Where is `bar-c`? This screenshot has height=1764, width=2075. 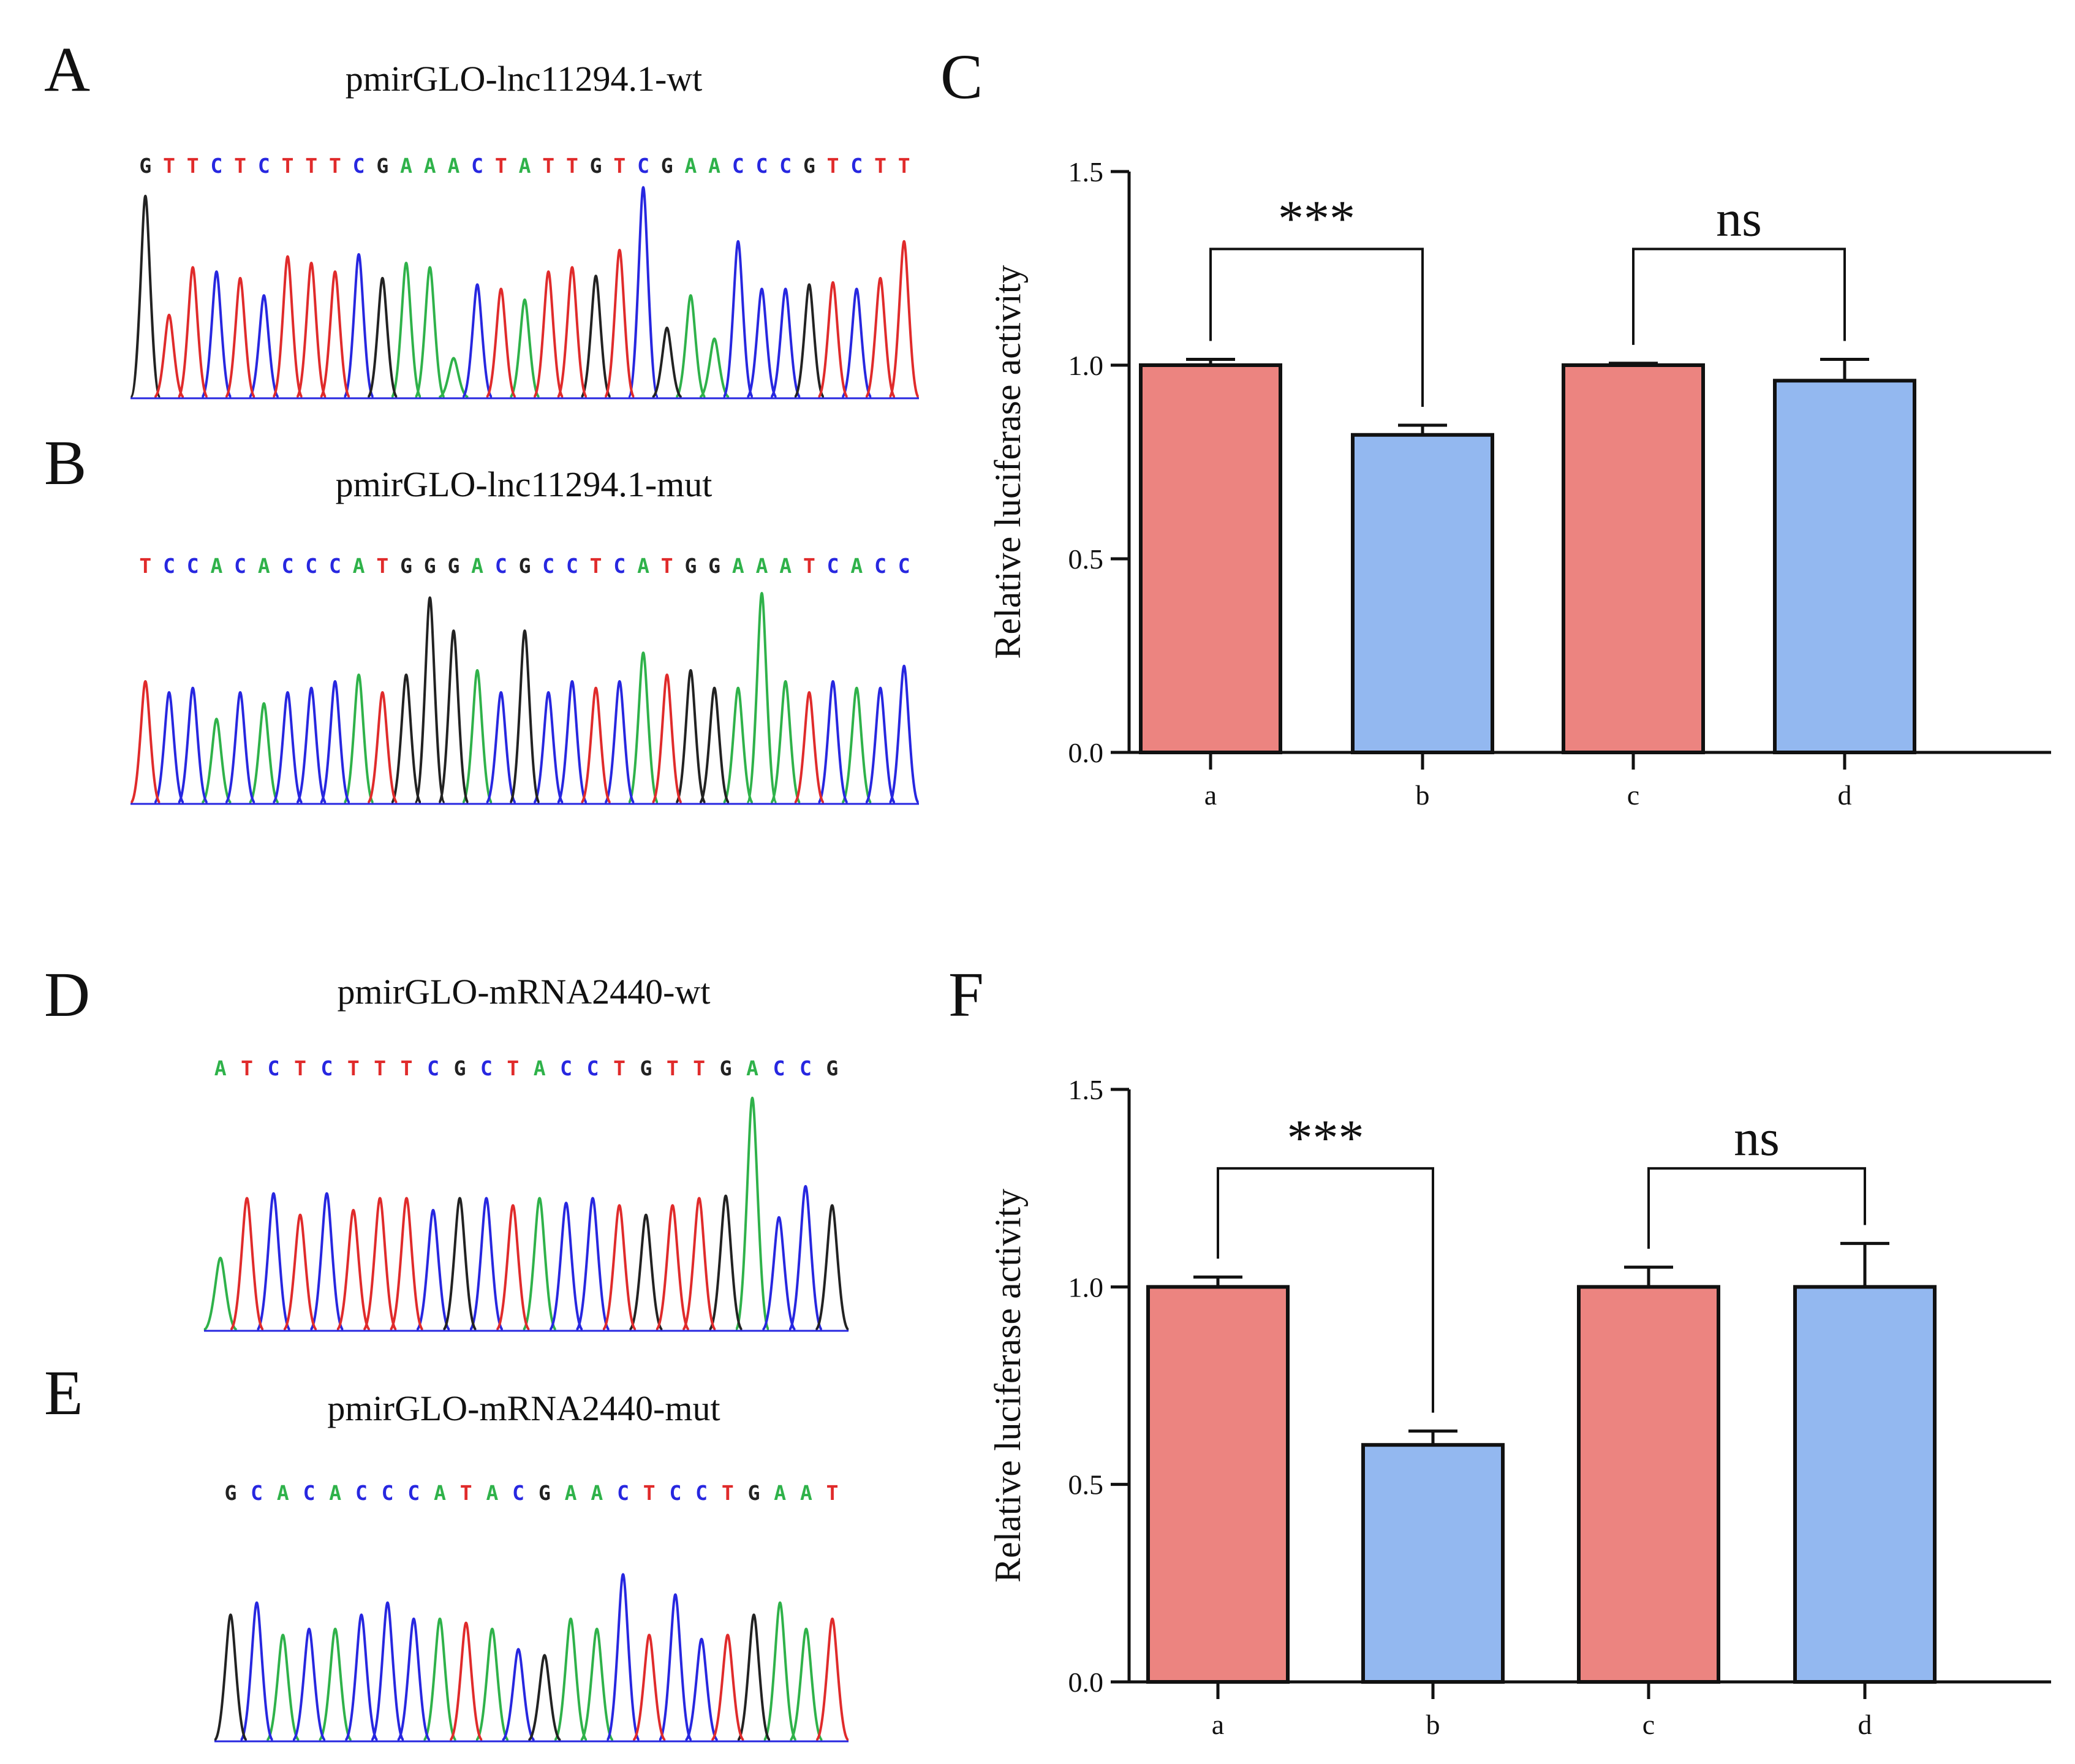 bar-c is located at coordinates (1634, 558).